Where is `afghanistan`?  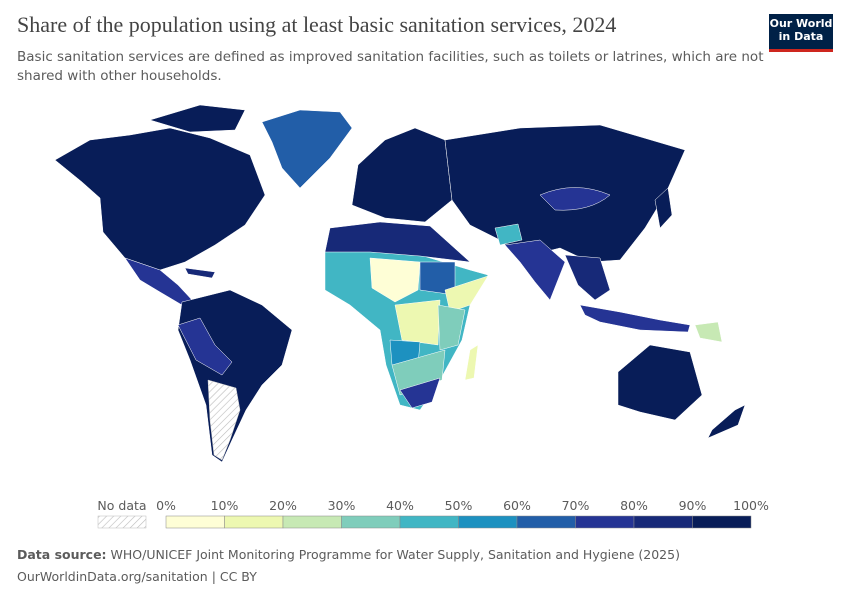 afghanistan is located at coordinates (508, 234).